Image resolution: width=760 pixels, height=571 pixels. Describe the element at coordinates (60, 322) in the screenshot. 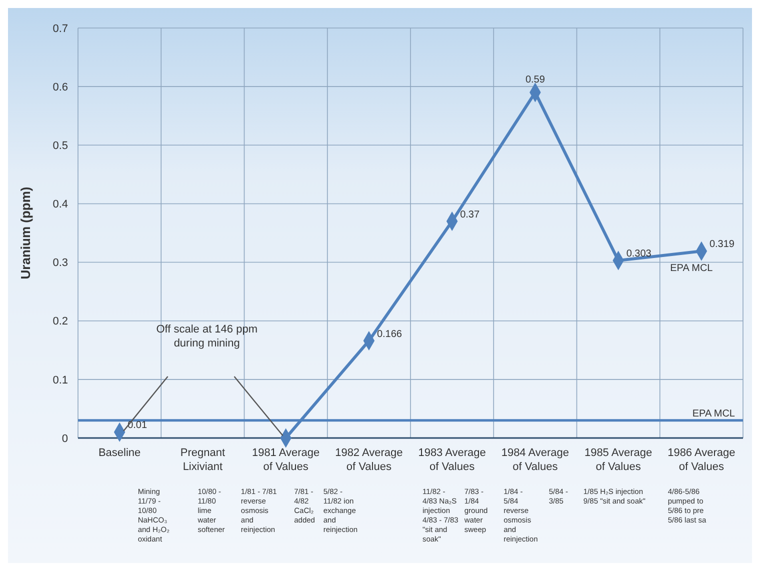

I see `y-tick-label: 0.2` at that location.